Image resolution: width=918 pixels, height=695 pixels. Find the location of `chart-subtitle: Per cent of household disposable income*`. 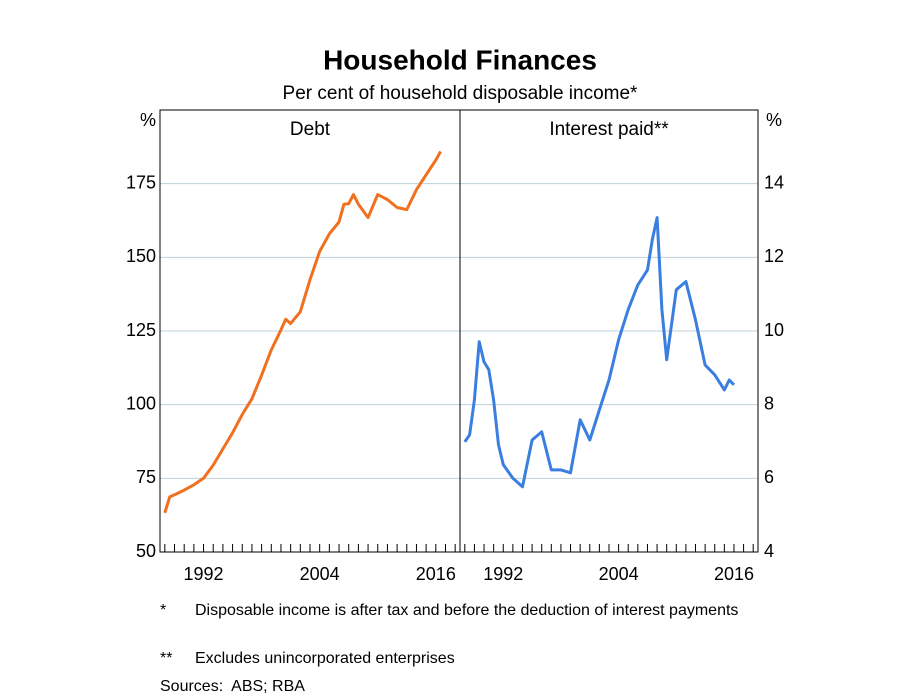

chart-subtitle: Per cent of household disposable income* is located at coordinates (461, 93).